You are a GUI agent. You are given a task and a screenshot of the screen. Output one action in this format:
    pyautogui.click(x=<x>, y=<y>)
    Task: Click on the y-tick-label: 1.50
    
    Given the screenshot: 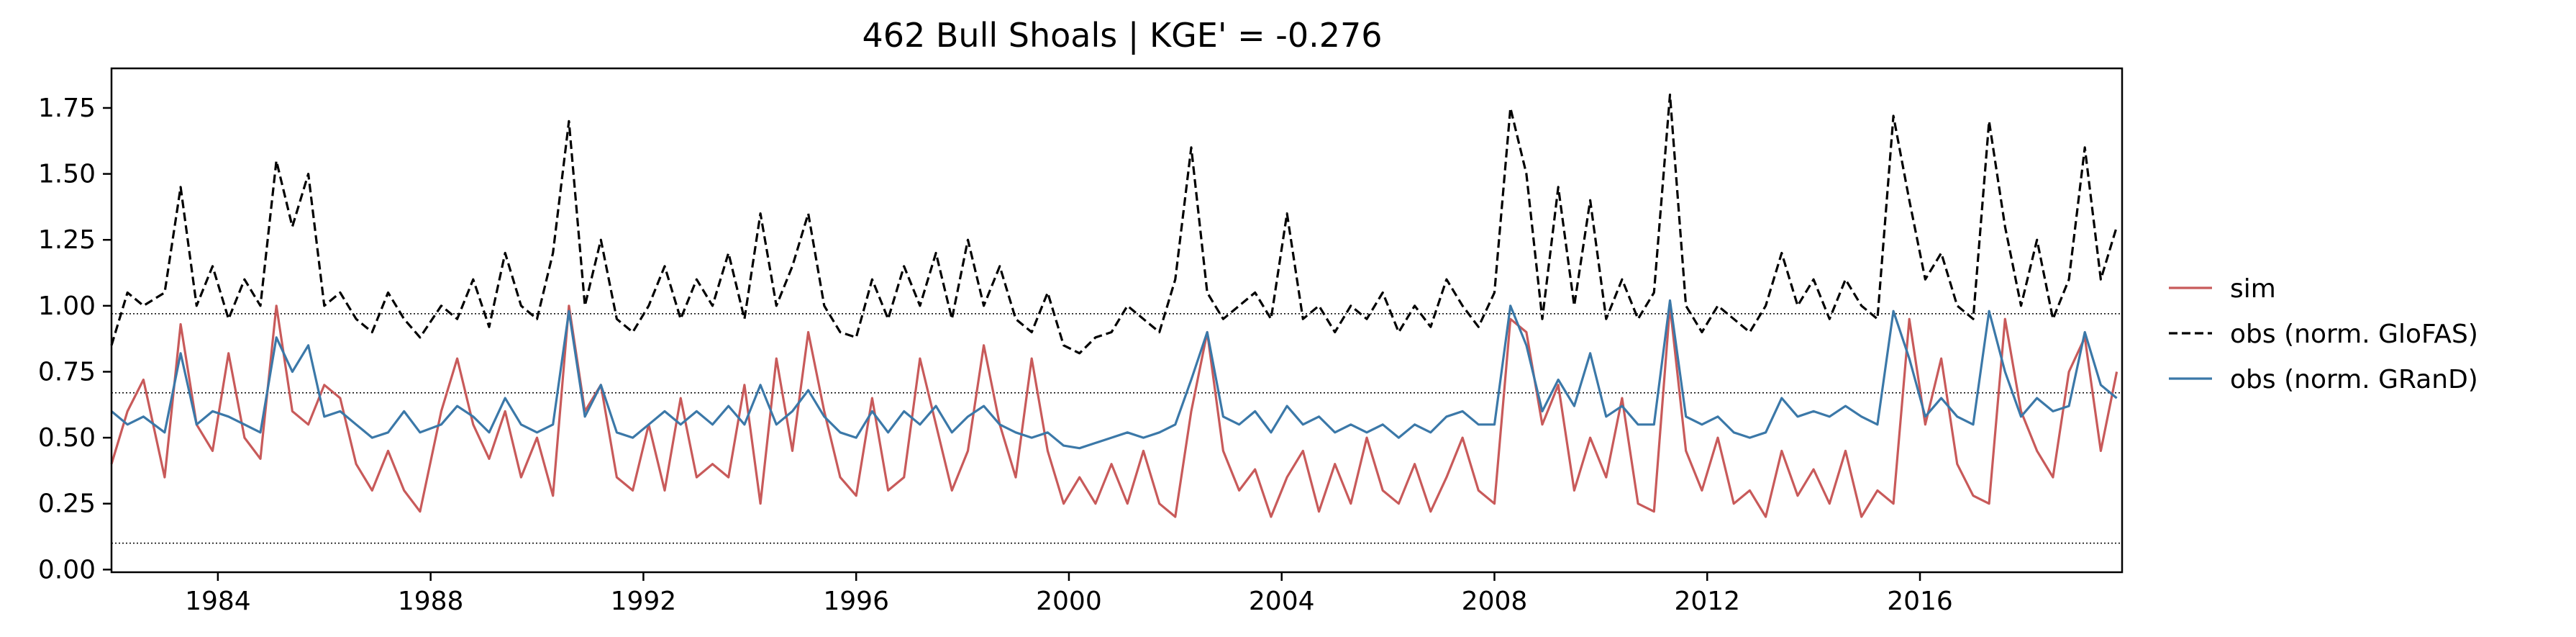 What is the action you would take?
    pyautogui.click(x=67, y=175)
    